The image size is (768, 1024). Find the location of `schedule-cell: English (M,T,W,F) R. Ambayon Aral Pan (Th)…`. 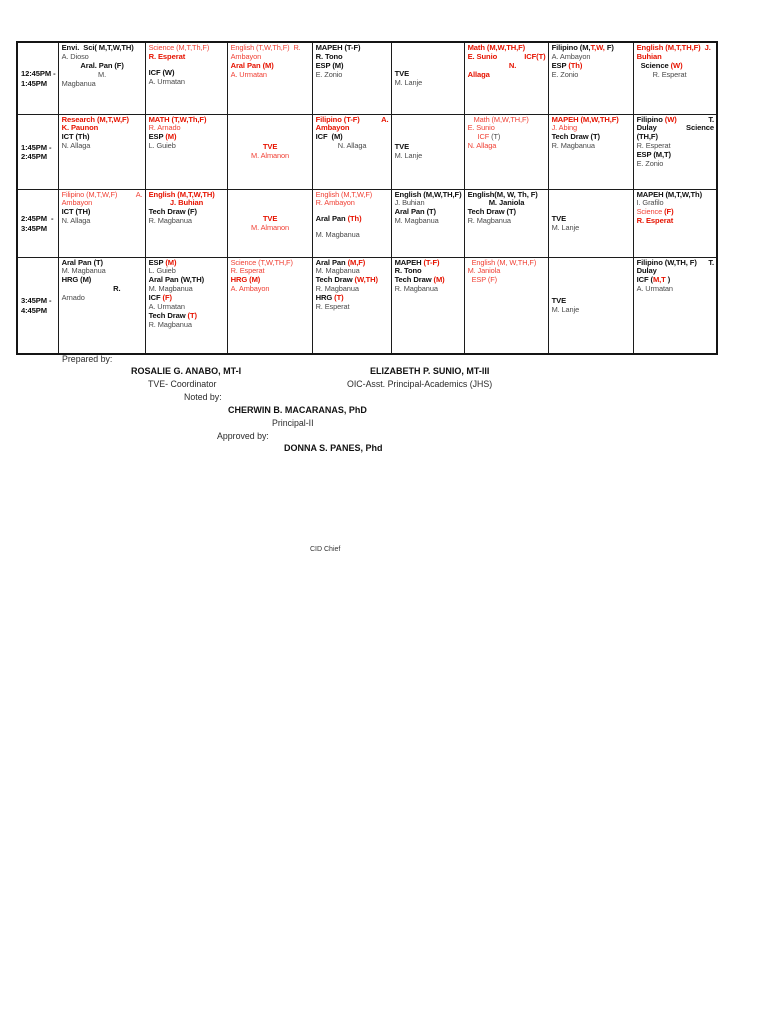

schedule-cell: English (M,T,W,F) R. Ambayon Aral Pan (Th)… is located at coordinates (351, 223).